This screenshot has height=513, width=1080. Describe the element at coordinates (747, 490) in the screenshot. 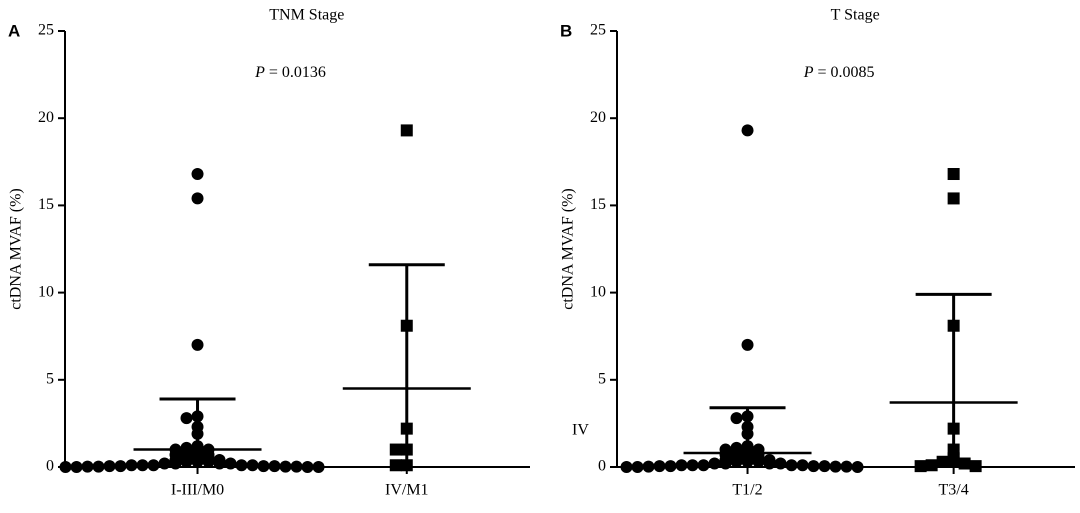

I see `x-tick-label: T1/2` at that location.